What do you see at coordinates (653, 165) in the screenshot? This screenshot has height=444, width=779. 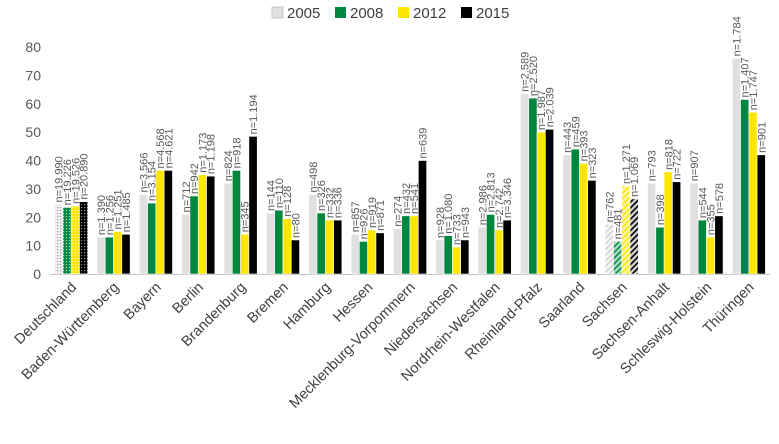 I see `n-label: n=793` at bounding box center [653, 165].